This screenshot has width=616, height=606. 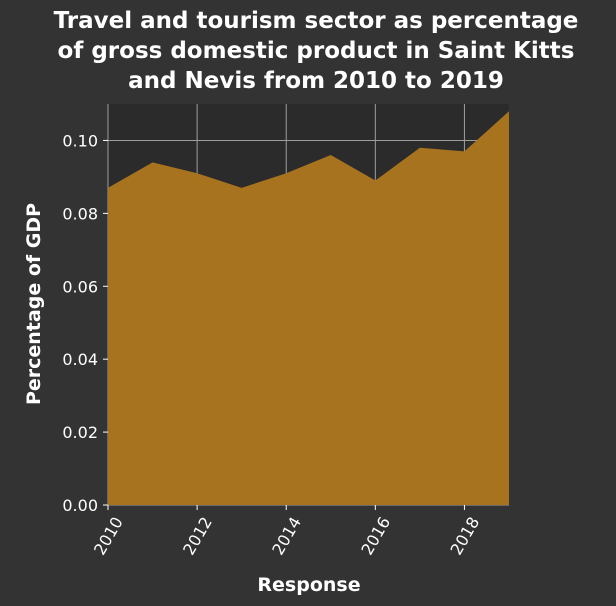 What do you see at coordinates (80, 505) in the screenshot?
I see `y-tick-label-0: 0.00` at bounding box center [80, 505].